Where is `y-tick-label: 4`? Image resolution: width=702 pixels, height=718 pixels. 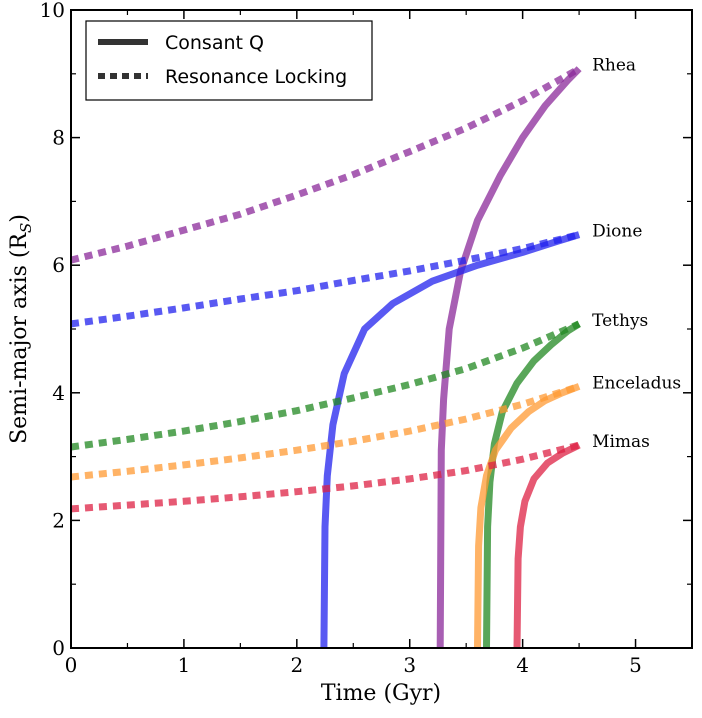 y-tick-label: 4 is located at coordinates (58, 393).